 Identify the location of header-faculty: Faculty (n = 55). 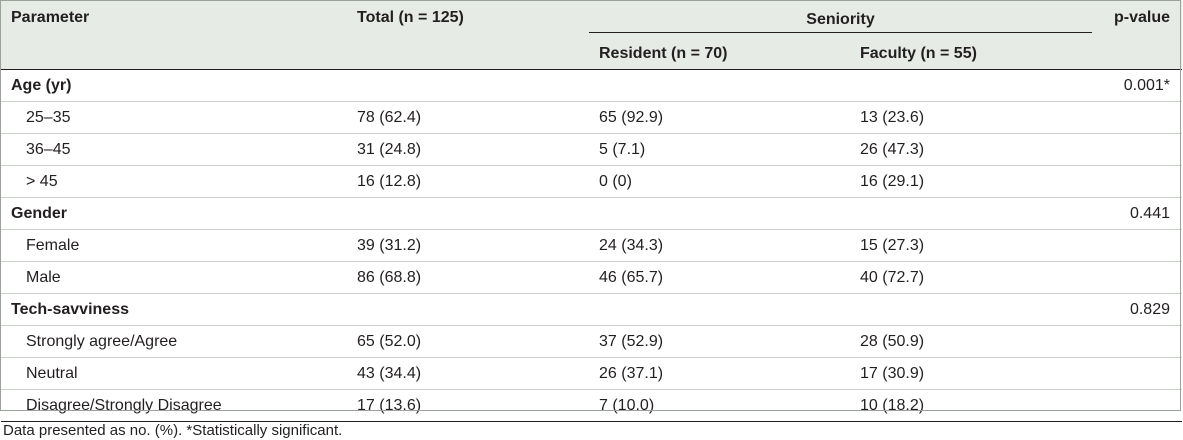
(971, 54).